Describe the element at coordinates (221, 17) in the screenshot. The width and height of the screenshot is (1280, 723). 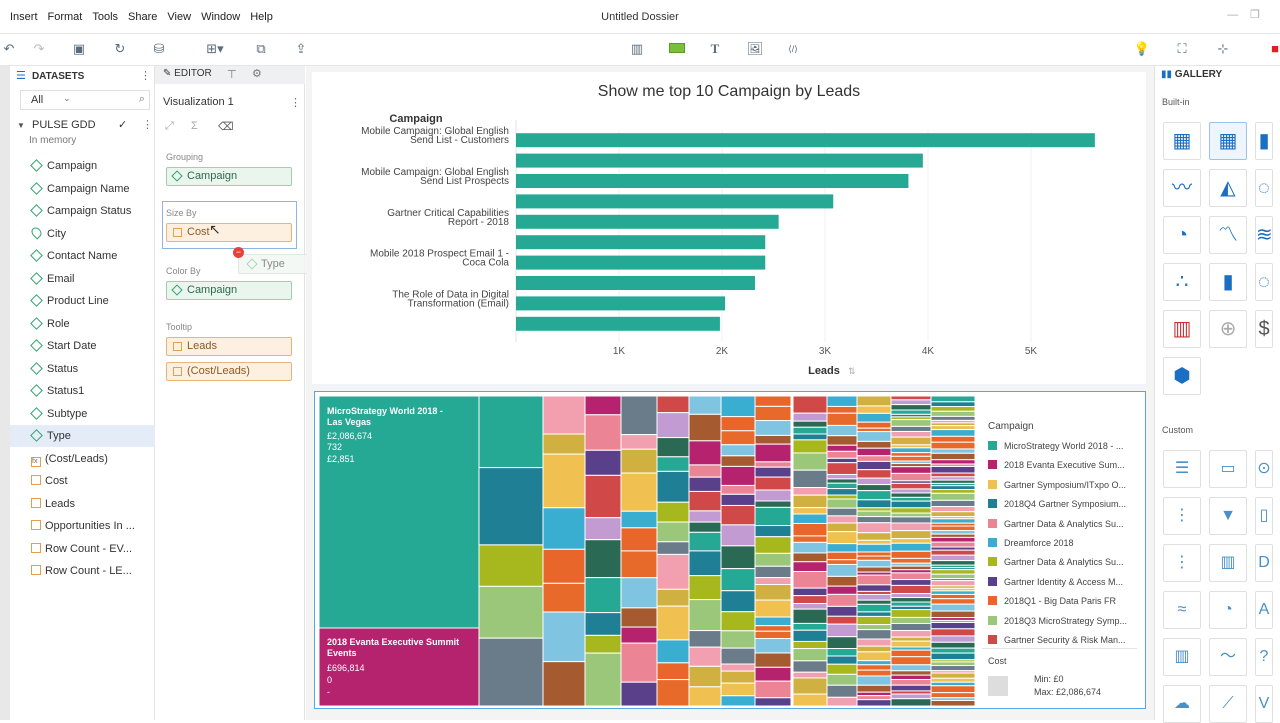
I see `menu-window: Window` at that location.